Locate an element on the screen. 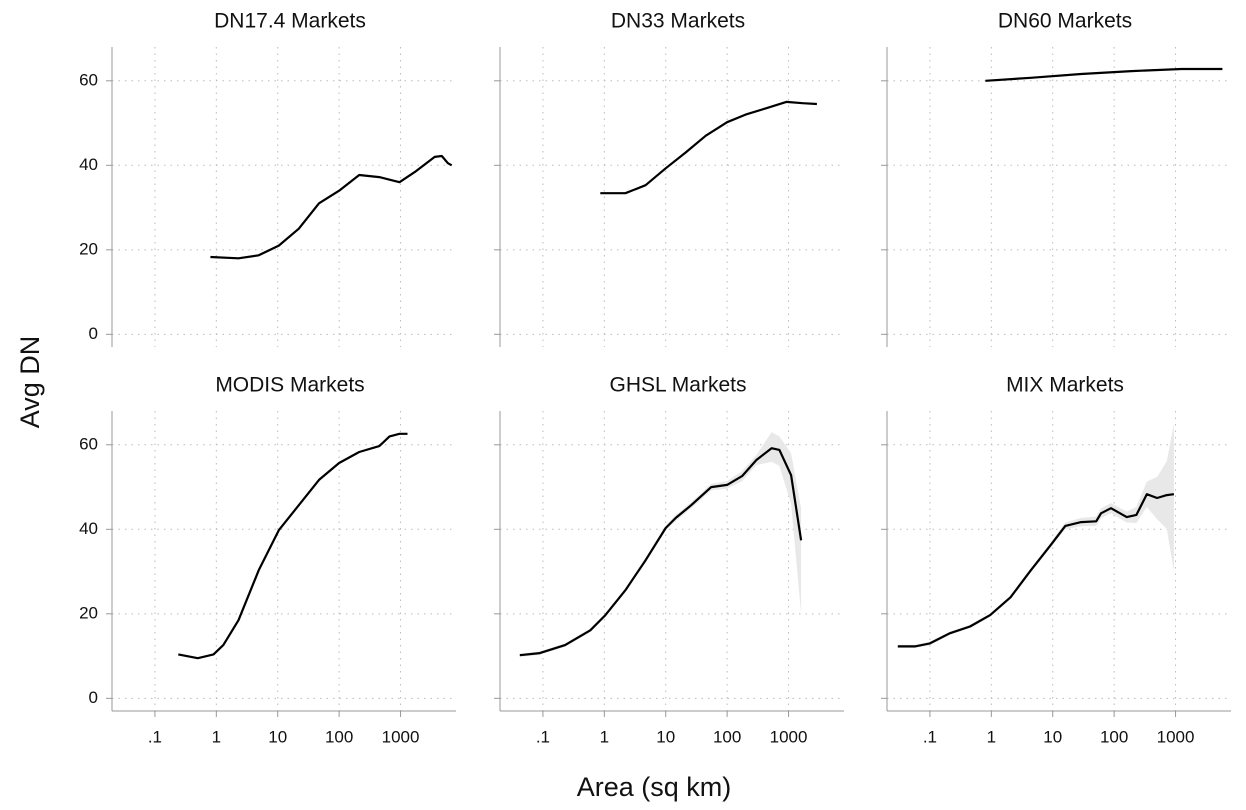 This screenshot has height=810, width=1246. x-axis-label: Area (sq km) is located at coordinates (654, 787).